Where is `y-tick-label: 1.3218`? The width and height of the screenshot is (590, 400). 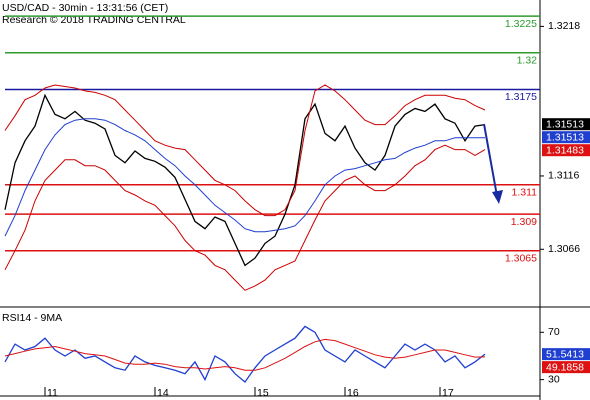
y-tick-label: 1.3218 is located at coordinates (564, 26).